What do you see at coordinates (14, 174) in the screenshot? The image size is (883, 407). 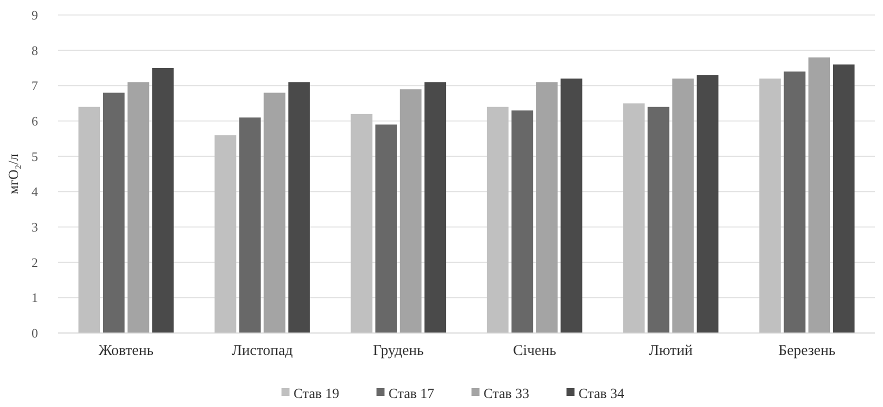 I see `y-axis-title: мгO₂/л` at bounding box center [14, 174].